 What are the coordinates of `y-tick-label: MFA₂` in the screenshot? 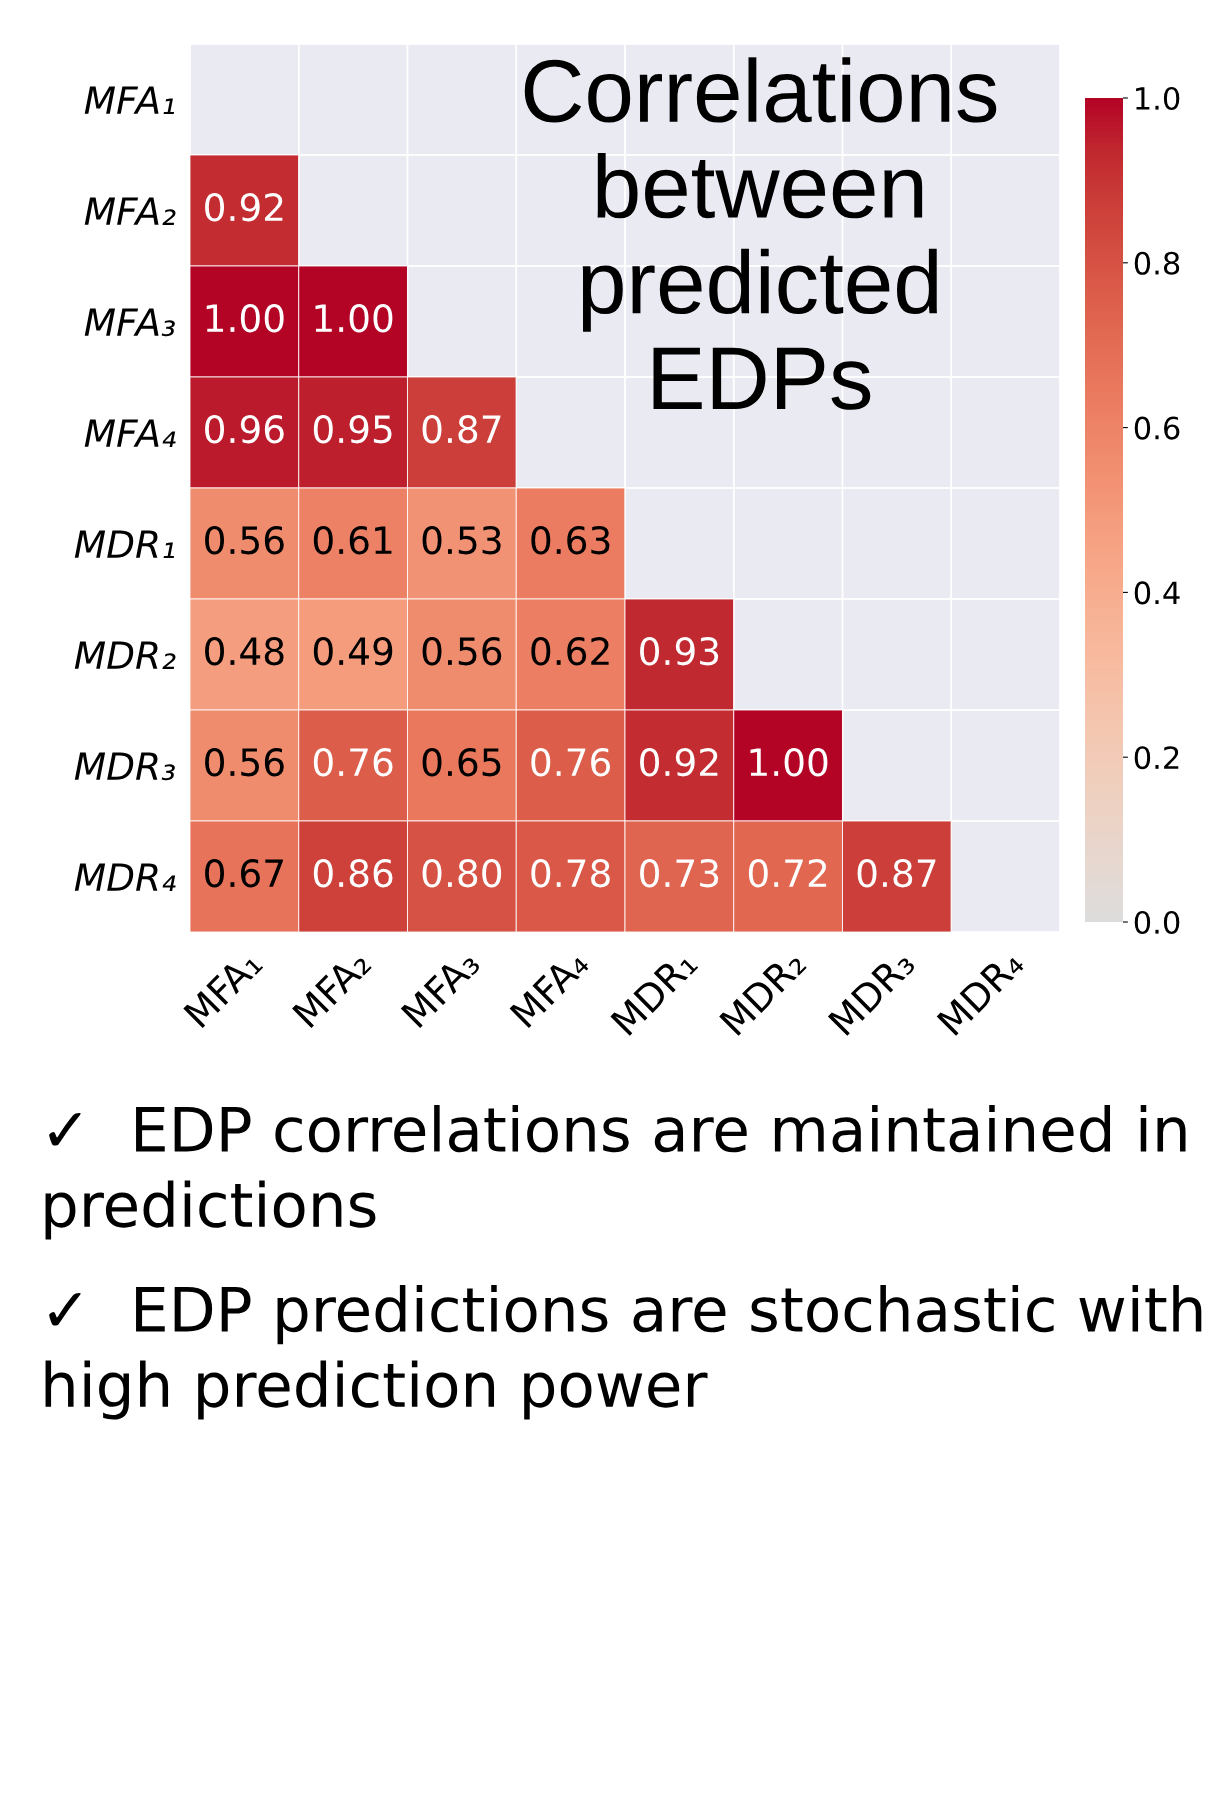 It's located at (130, 211).